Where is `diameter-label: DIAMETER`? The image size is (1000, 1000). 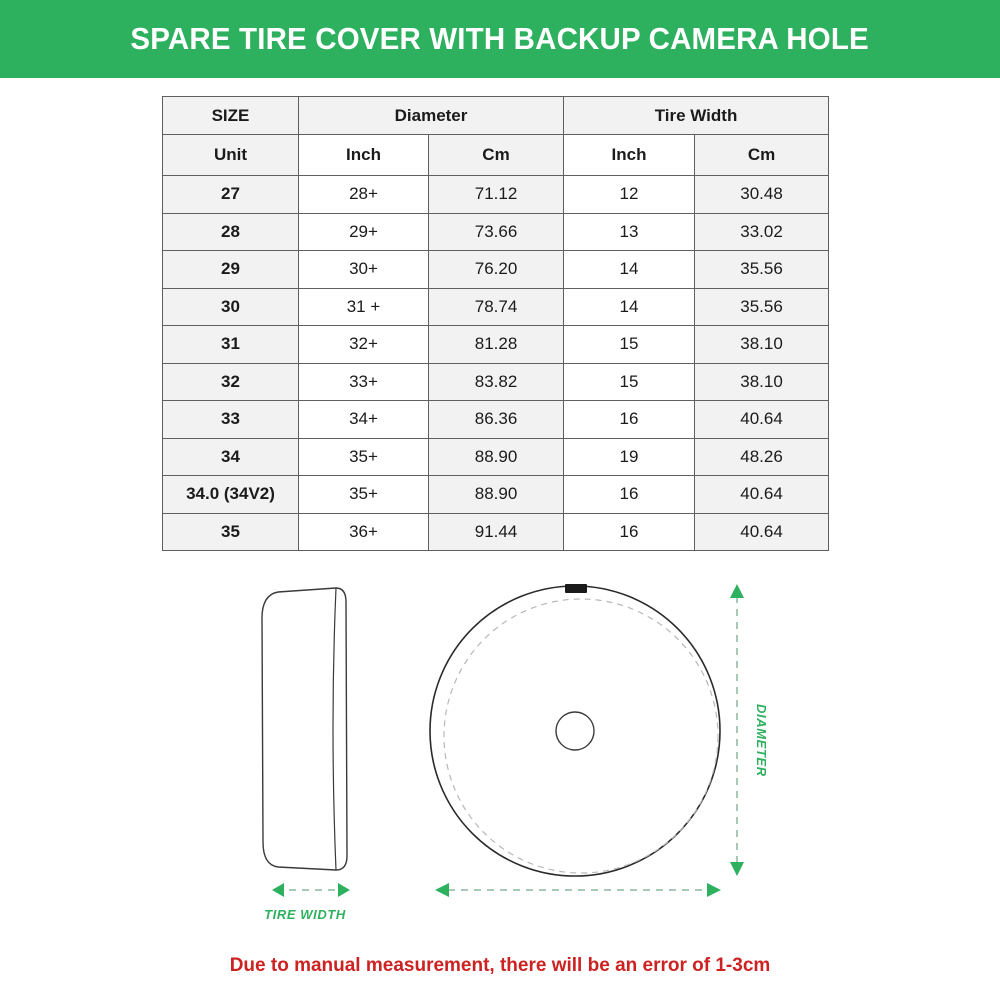 diameter-label: DIAMETER is located at coordinates (761, 740).